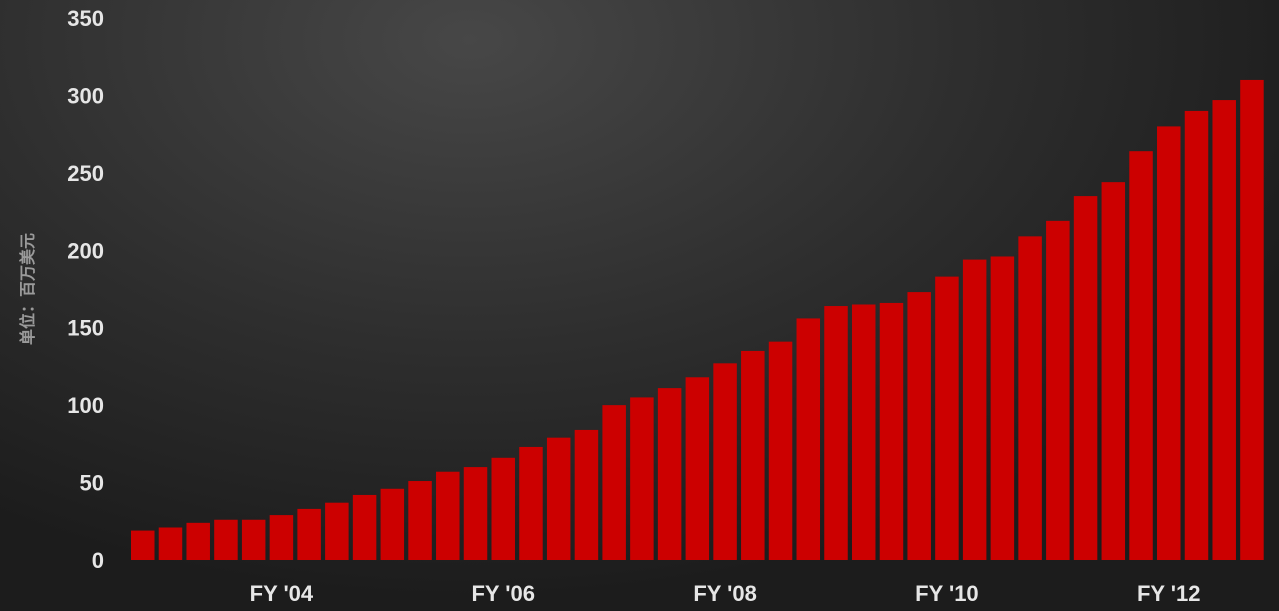 This screenshot has width=1279, height=611. What do you see at coordinates (27, 289) in the screenshot?
I see `y-axis-label: 单位：百万美元` at bounding box center [27, 289].